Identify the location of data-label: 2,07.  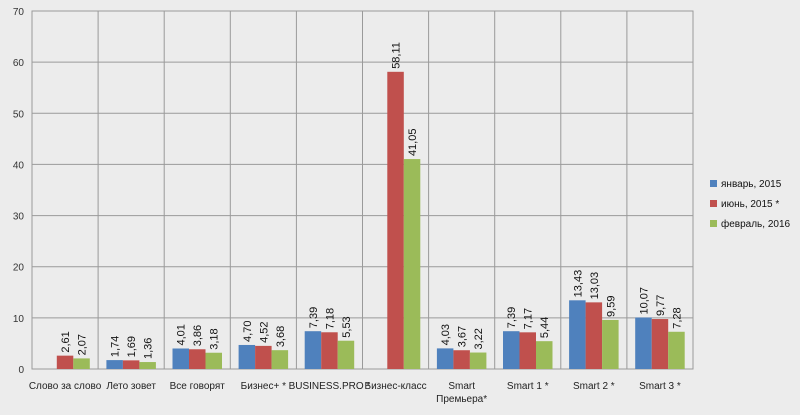
(83, 344).